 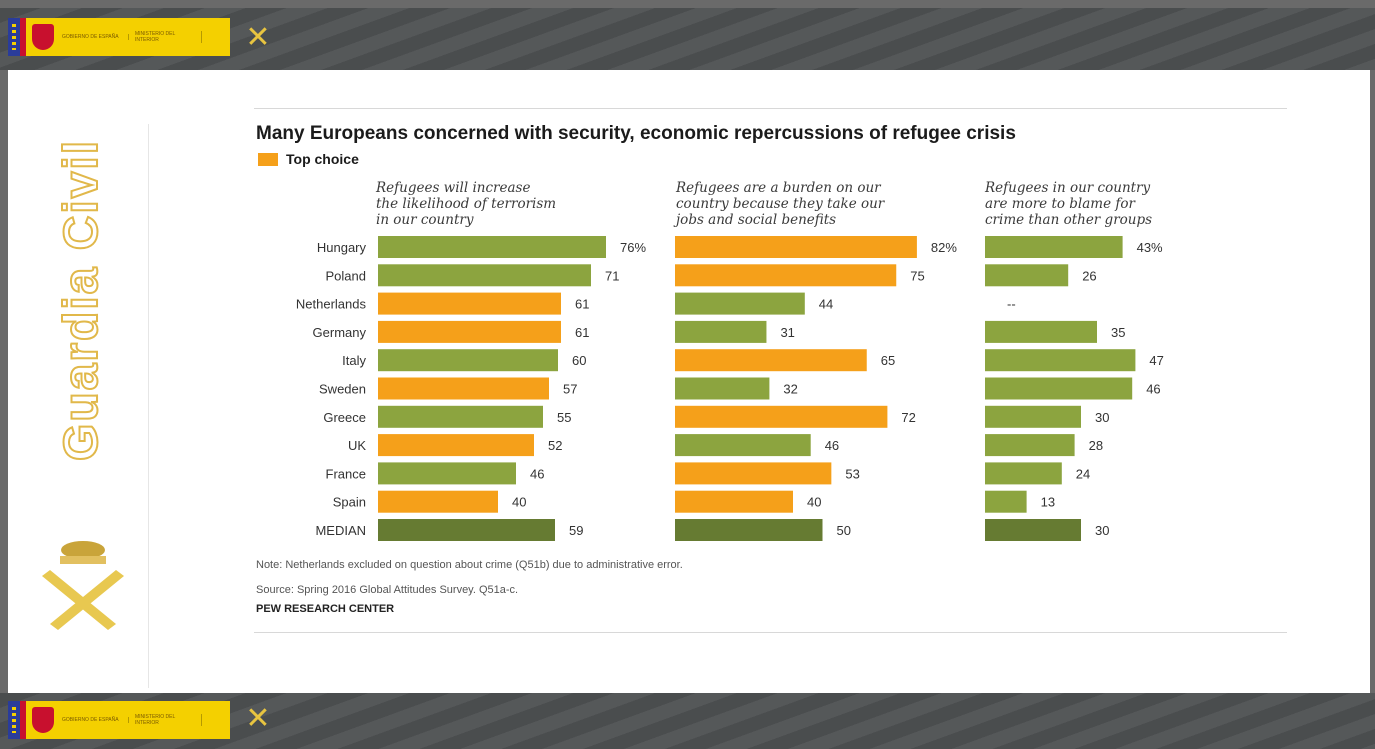 What do you see at coordinates (344, 417) in the screenshot?
I see `category-label: Greece` at bounding box center [344, 417].